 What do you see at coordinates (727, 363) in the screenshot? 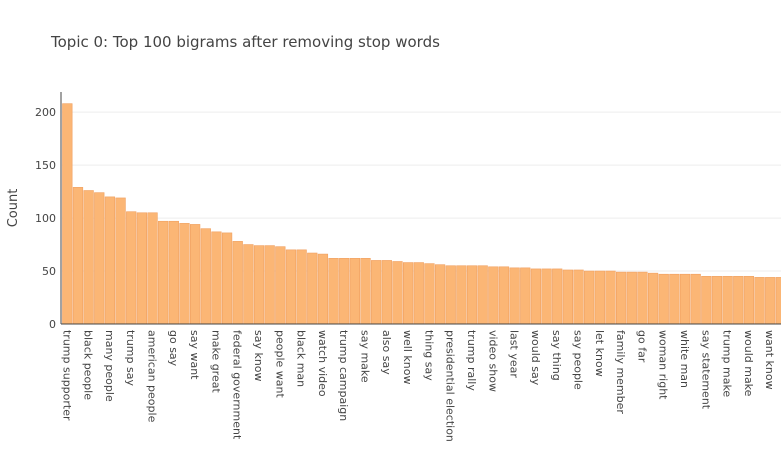
I see `x-tick-label: trump make` at bounding box center [727, 363].